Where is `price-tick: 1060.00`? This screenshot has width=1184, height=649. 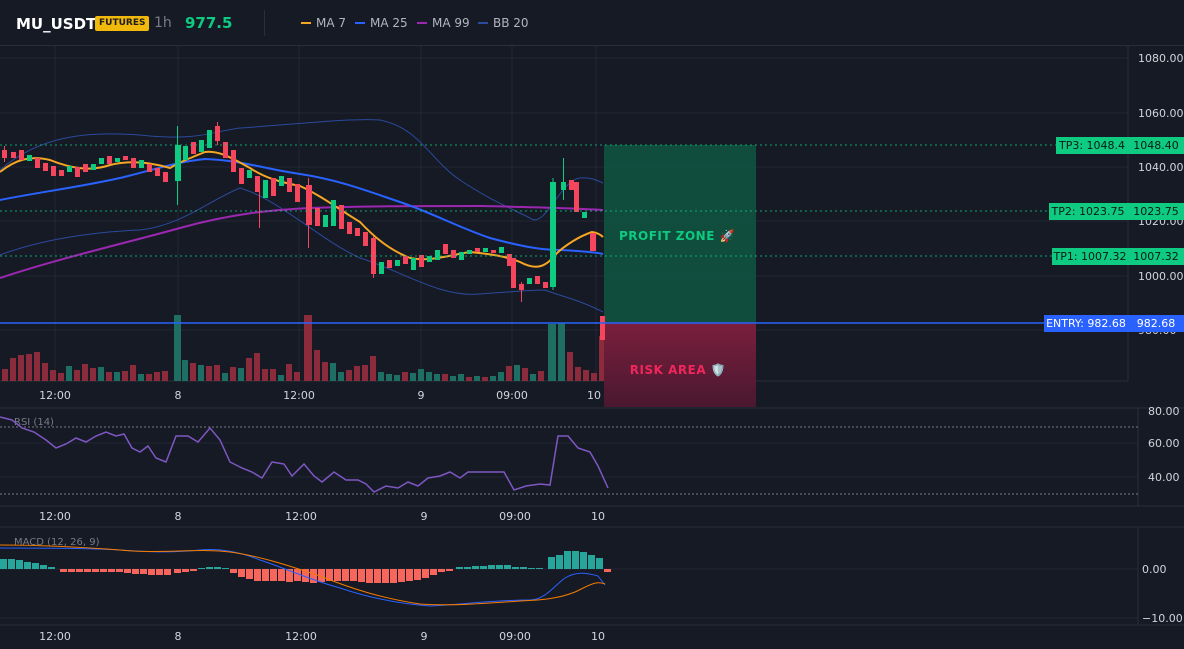 price-tick: 1060.00 is located at coordinates (1161, 113).